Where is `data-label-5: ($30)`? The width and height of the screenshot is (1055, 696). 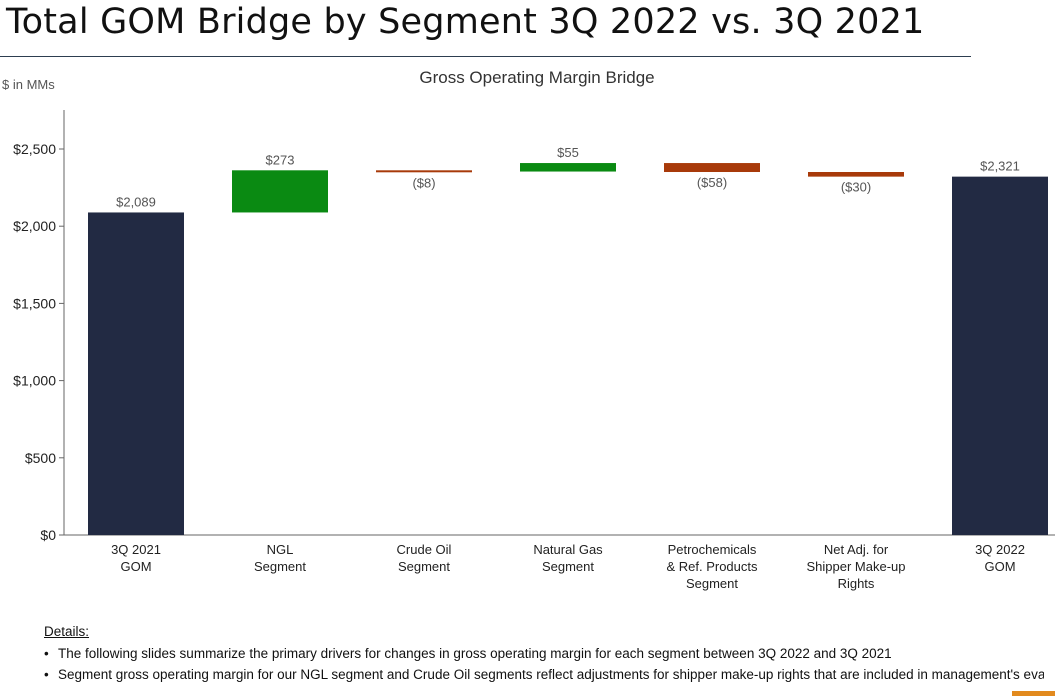 data-label-5: ($30) is located at coordinates (856, 187).